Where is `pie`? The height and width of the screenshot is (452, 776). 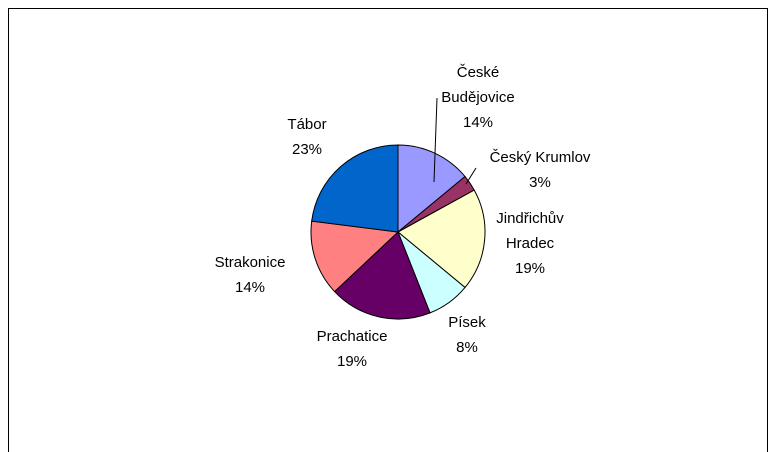 pie is located at coordinates (398, 232).